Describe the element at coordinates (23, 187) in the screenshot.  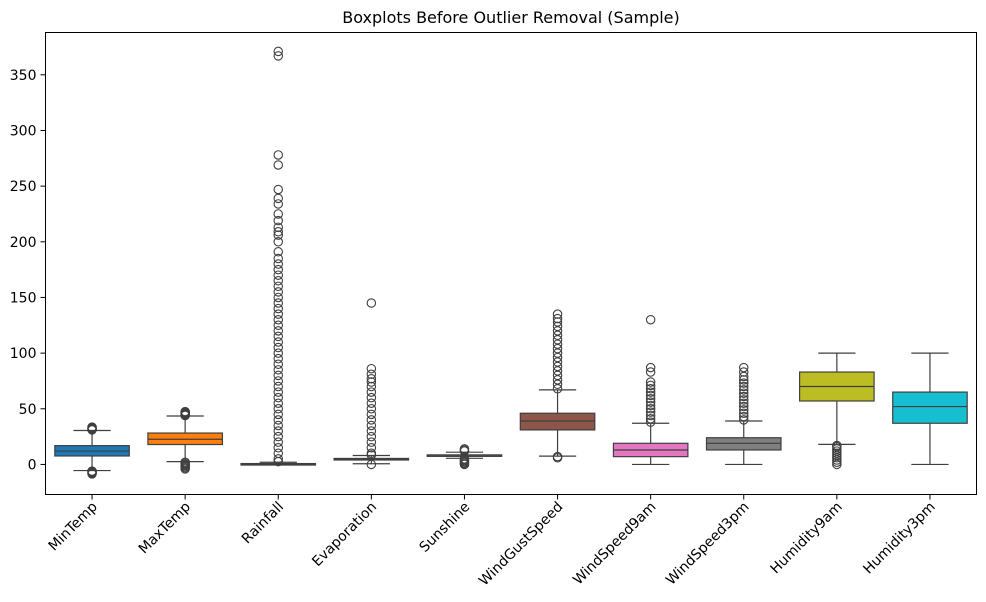
I see `y-tick-label: 250` at that location.